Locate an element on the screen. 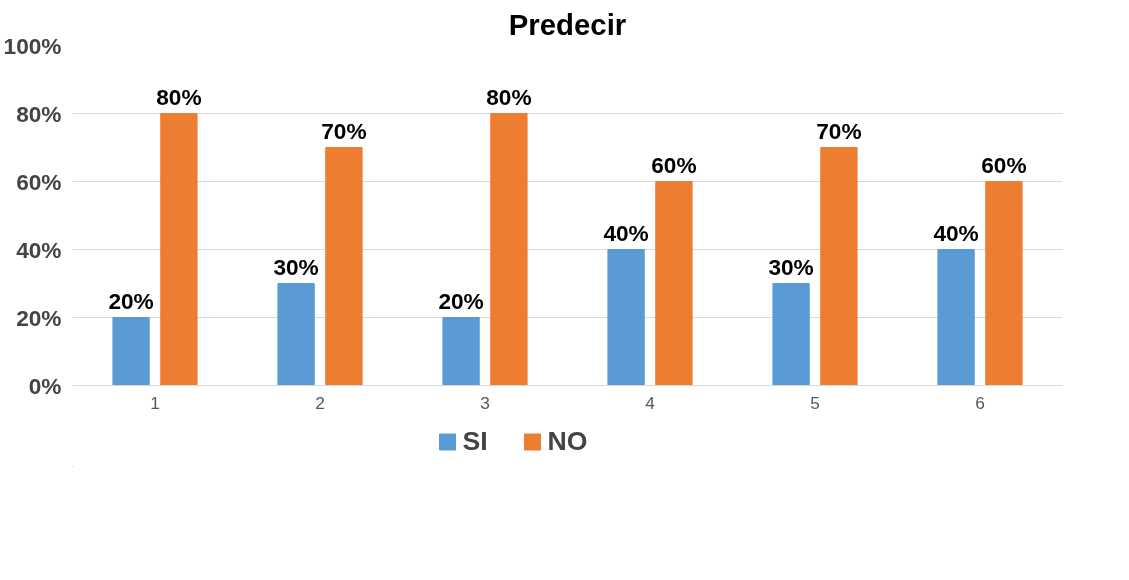 This screenshot has height=580, width=1129. legend-label: NO is located at coordinates (567, 441).